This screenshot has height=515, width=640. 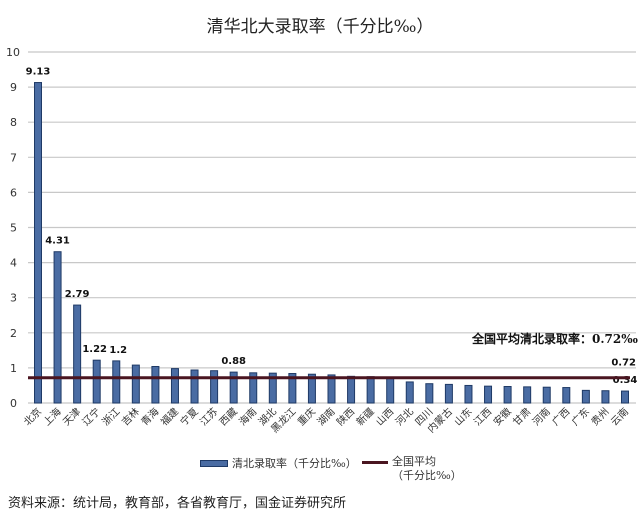 What do you see at coordinates (13, 333) in the screenshot?
I see `y-tick-label: 2` at bounding box center [13, 333].